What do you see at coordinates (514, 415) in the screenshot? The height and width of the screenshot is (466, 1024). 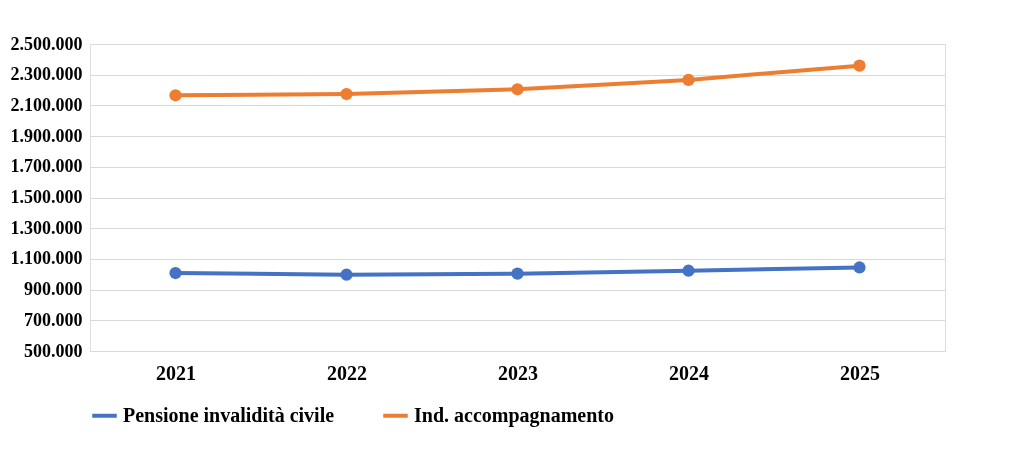 I see `legend-label: Ind. accompagnamento` at bounding box center [514, 415].